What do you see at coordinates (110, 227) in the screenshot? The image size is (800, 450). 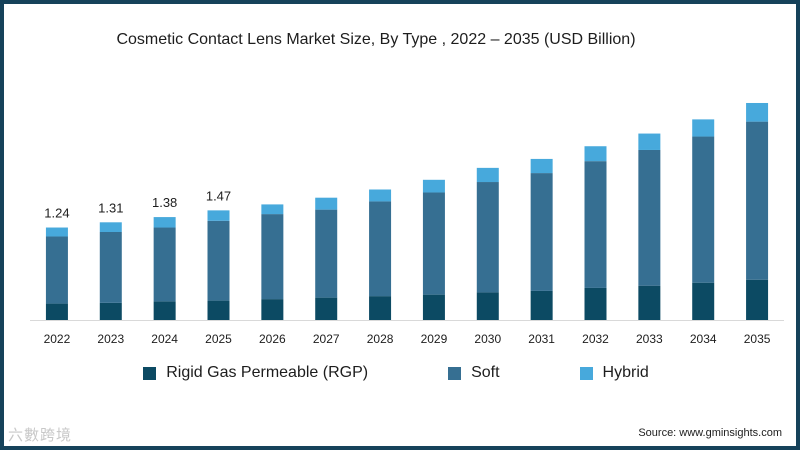 I see `bar-hybrid-2023` at bounding box center [110, 227].